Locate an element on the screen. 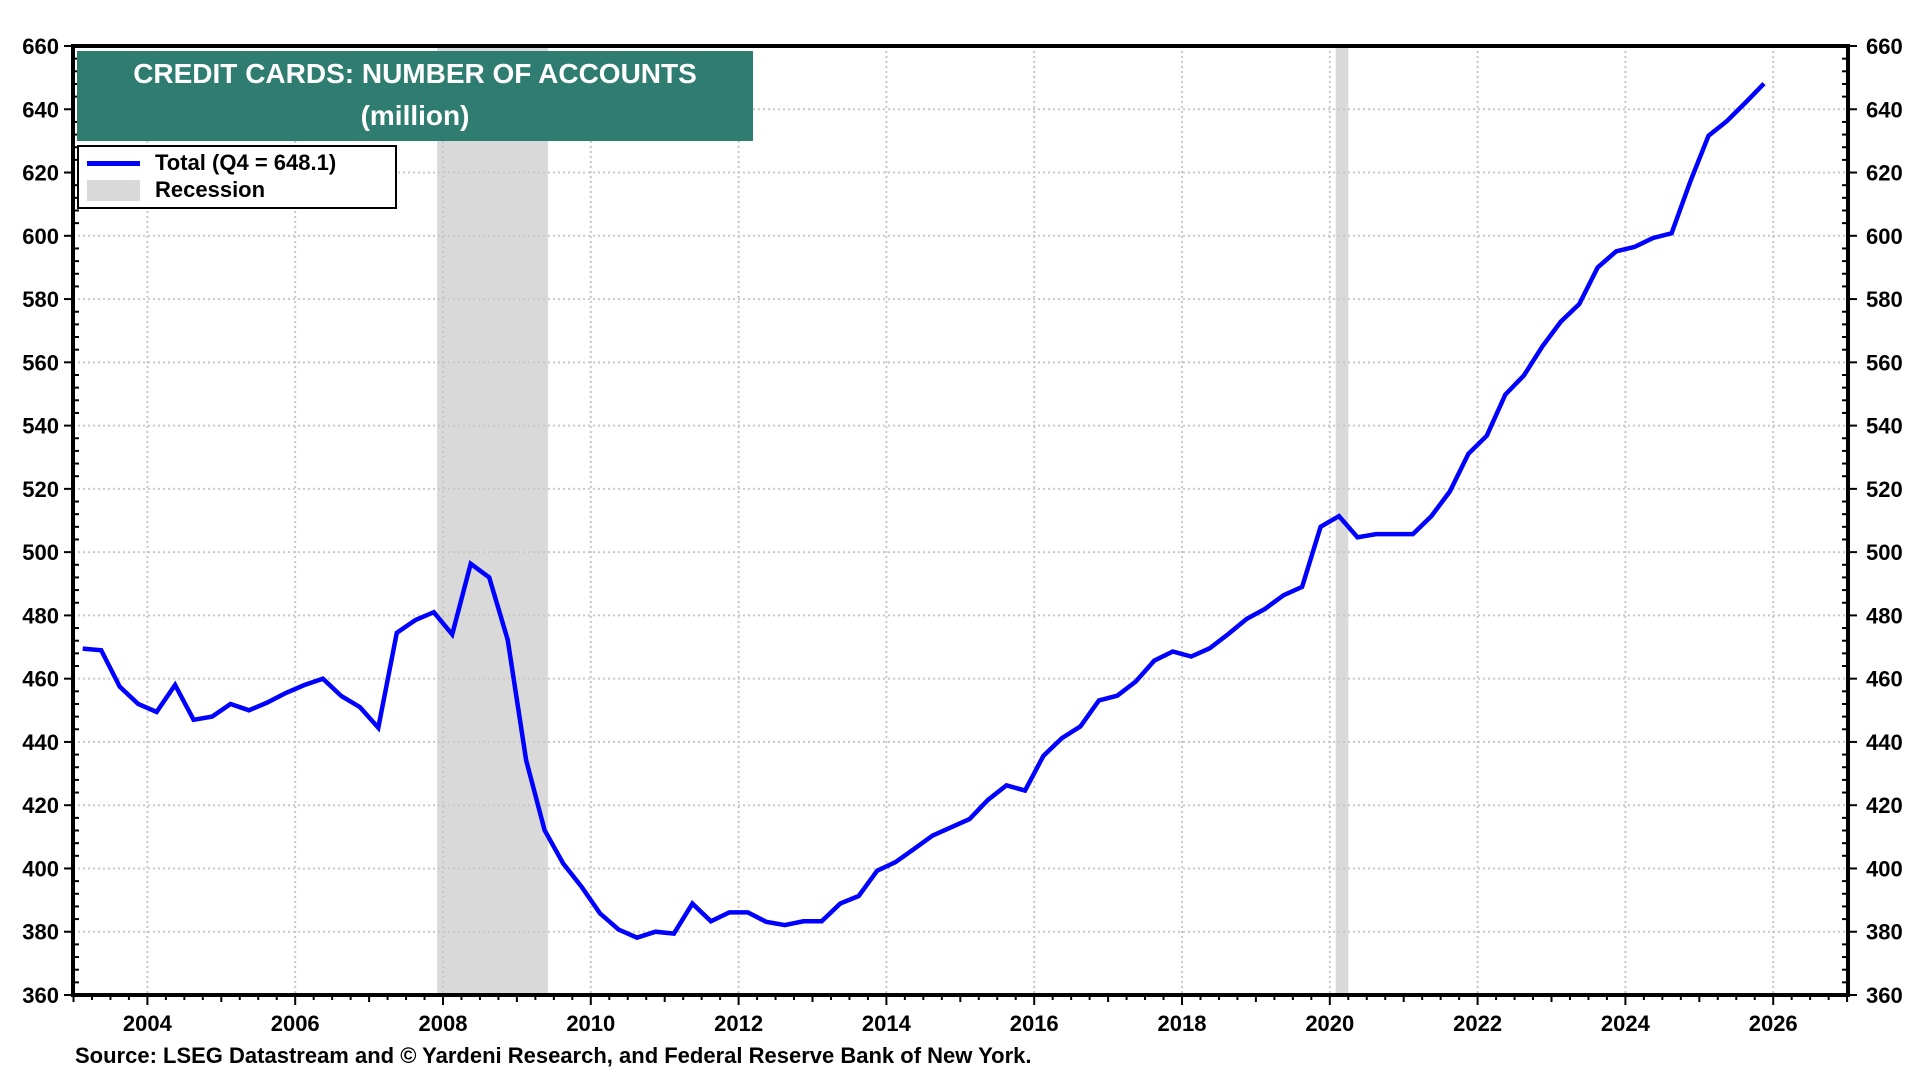  y-tick-label-left: 460 is located at coordinates (40, 679).